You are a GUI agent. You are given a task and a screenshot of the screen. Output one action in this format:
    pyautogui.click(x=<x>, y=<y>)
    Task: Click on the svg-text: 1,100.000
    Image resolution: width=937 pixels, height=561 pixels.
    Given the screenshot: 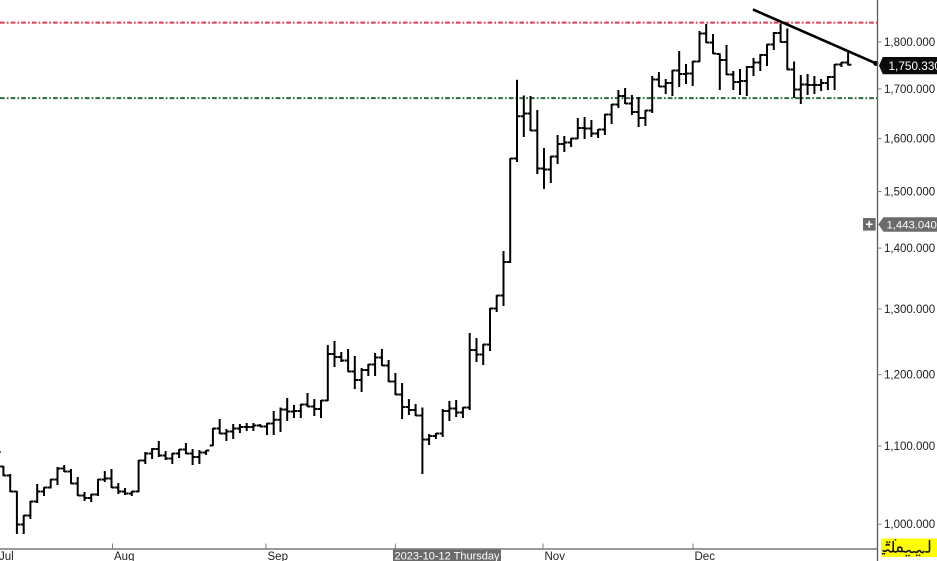 What is the action you would take?
    pyautogui.click(x=909, y=447)
    